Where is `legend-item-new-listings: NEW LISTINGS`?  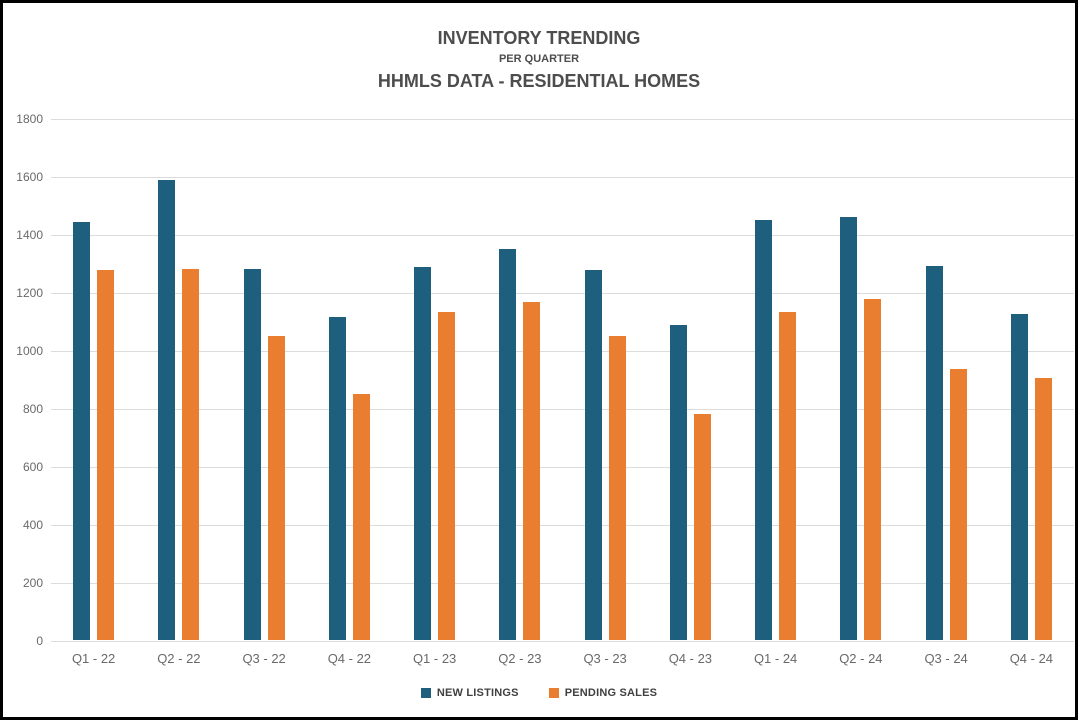
legend-item-new-listings: NEW LISTINGS is located at coordinates (469, 693).